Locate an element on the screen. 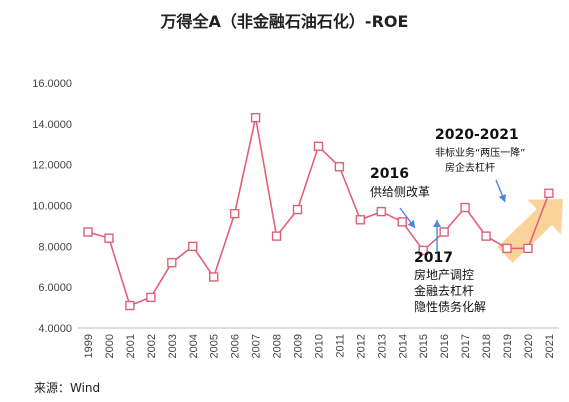 The image size is (569, 402). x-tick-label: 2004 is located at coordinates (194, 346).